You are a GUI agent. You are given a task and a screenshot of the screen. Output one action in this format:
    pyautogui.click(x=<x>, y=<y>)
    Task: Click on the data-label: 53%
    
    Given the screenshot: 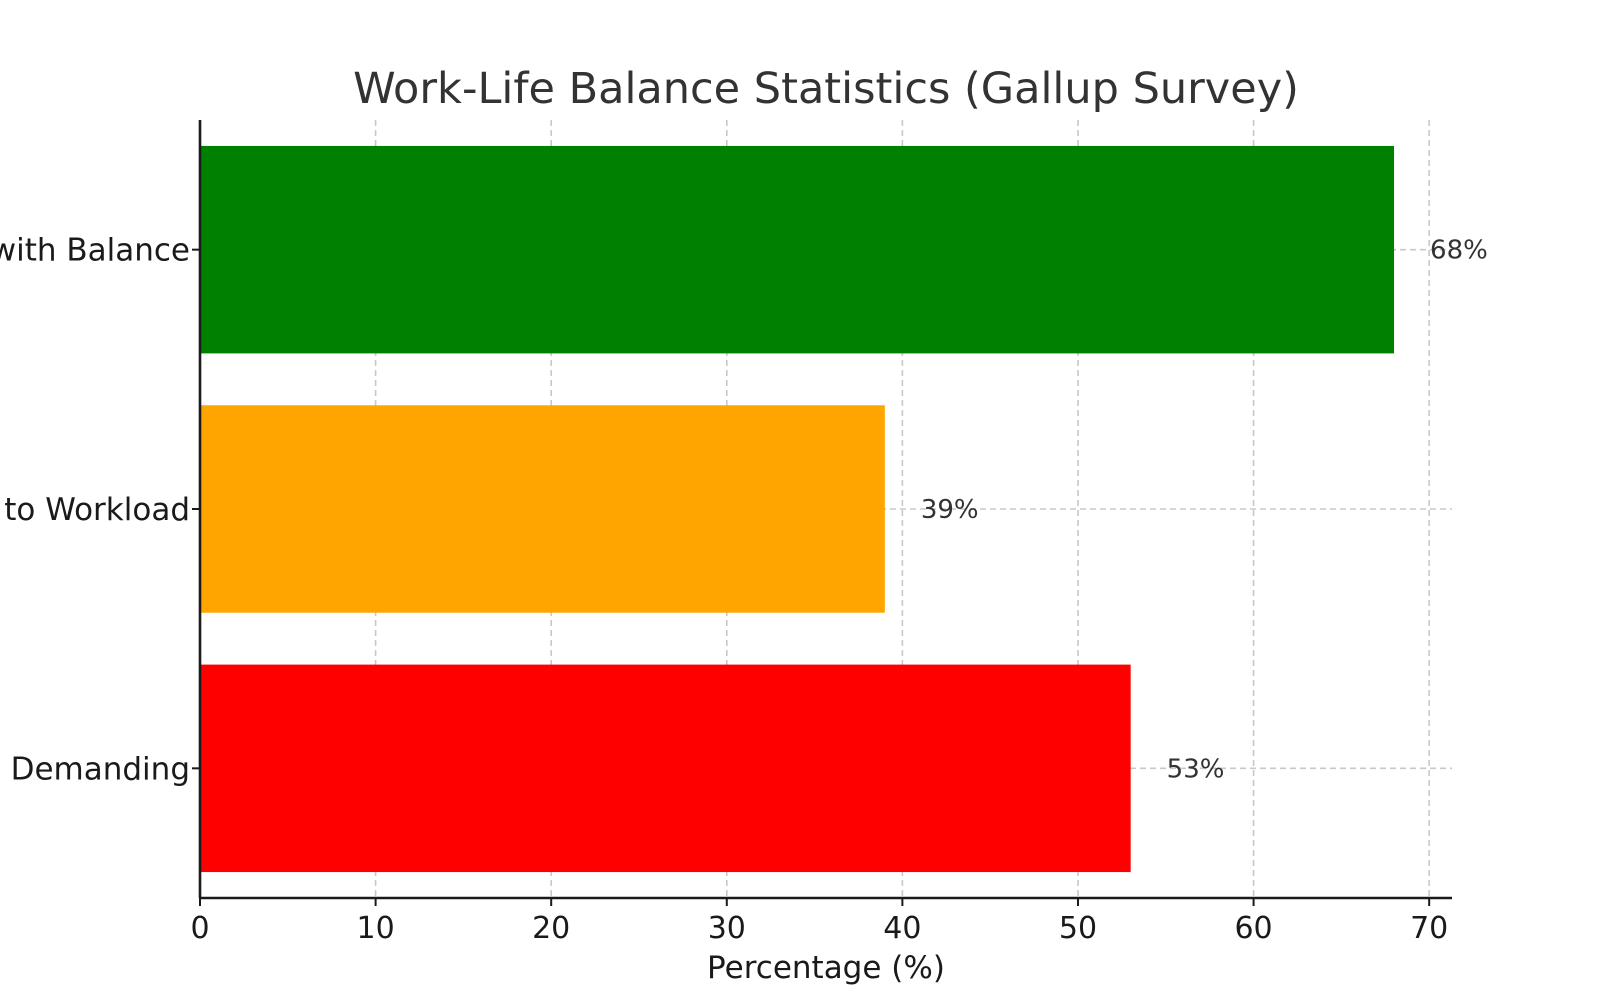 What is the action you would take?
    pyautogui.click(x=1196, y=769)
    